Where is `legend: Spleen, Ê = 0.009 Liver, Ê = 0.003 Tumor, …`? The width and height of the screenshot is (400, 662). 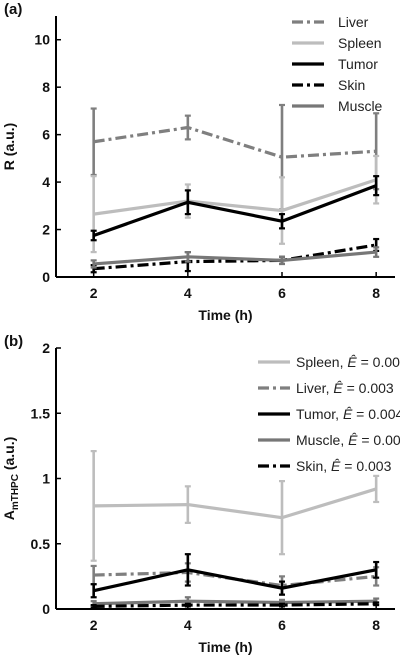
legend: Spleen, Ê = 0.009 Liver, Ê = 0.003 Tumor, … is located at coordinates (329, 414).